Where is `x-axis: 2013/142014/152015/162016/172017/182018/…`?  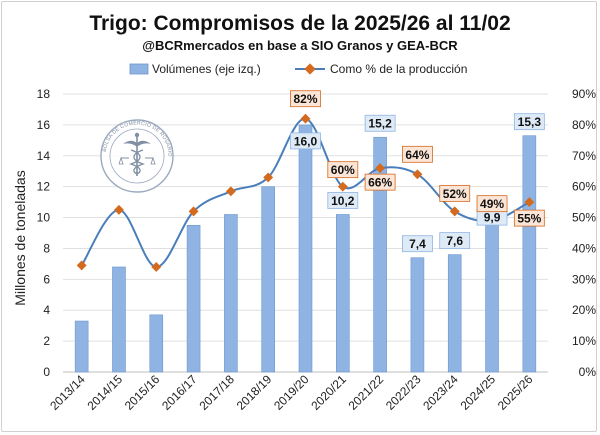 x-axis: 2013/142014/152015/162016/172017/182018/… is located at coordinates (291, 392).